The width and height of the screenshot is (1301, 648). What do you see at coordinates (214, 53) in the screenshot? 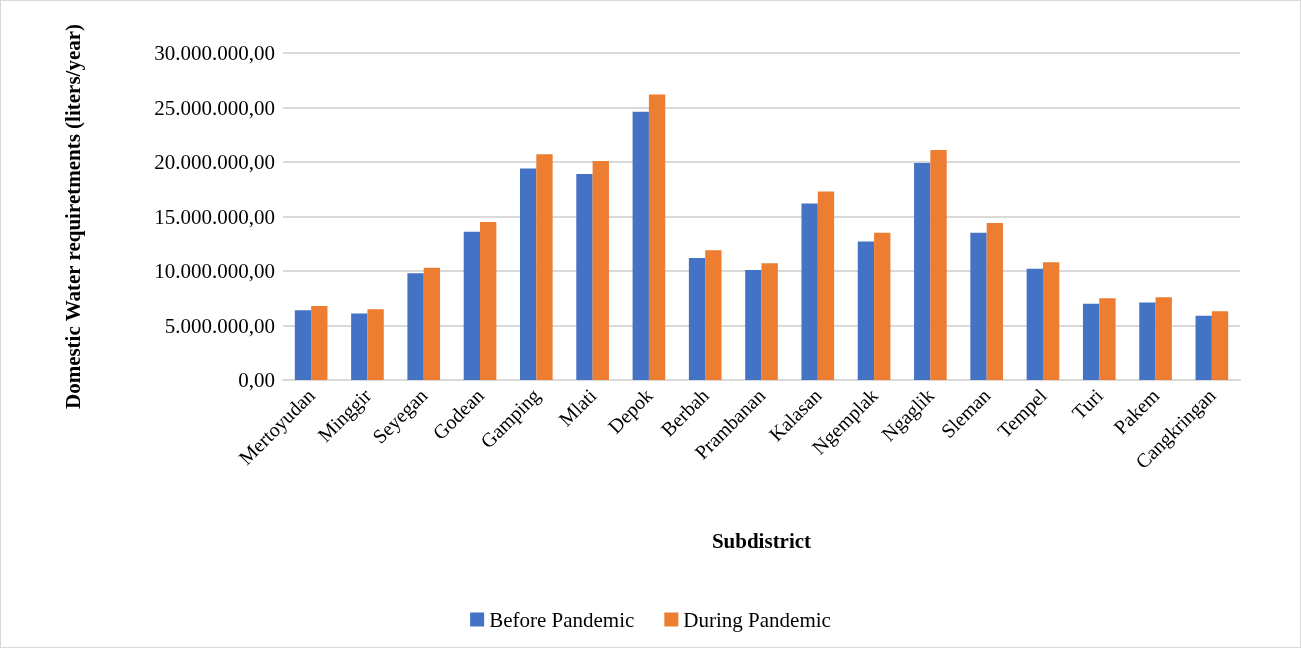
I see `y-tick-label: 30.000.000,00` at bounding box center [214, 53].